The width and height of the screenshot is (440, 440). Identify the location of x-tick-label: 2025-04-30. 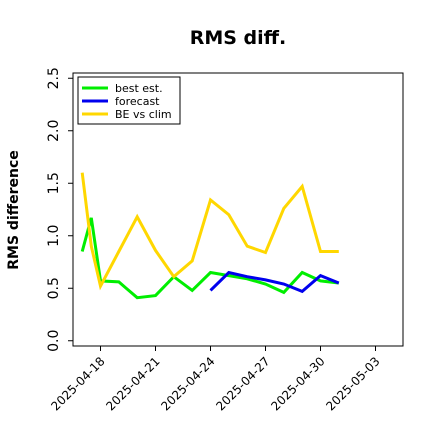
(297, 383).